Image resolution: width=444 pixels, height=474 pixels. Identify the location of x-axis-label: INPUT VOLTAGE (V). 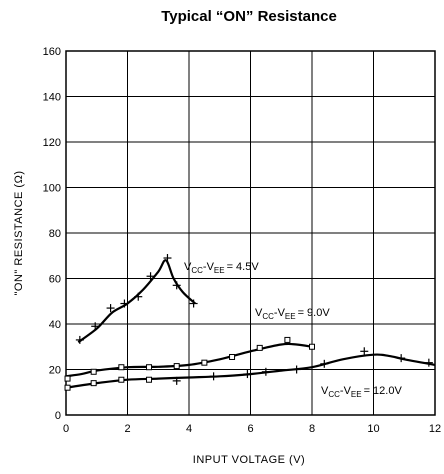
(249, 460).